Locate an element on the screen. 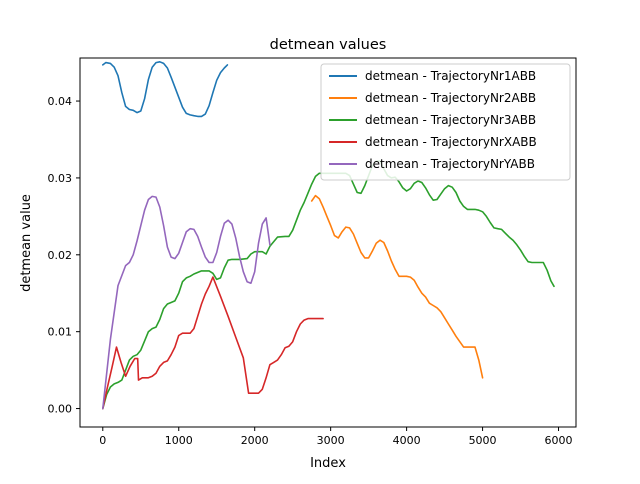  y-tick-label: 0.01 is located at coordinates (60, 332).